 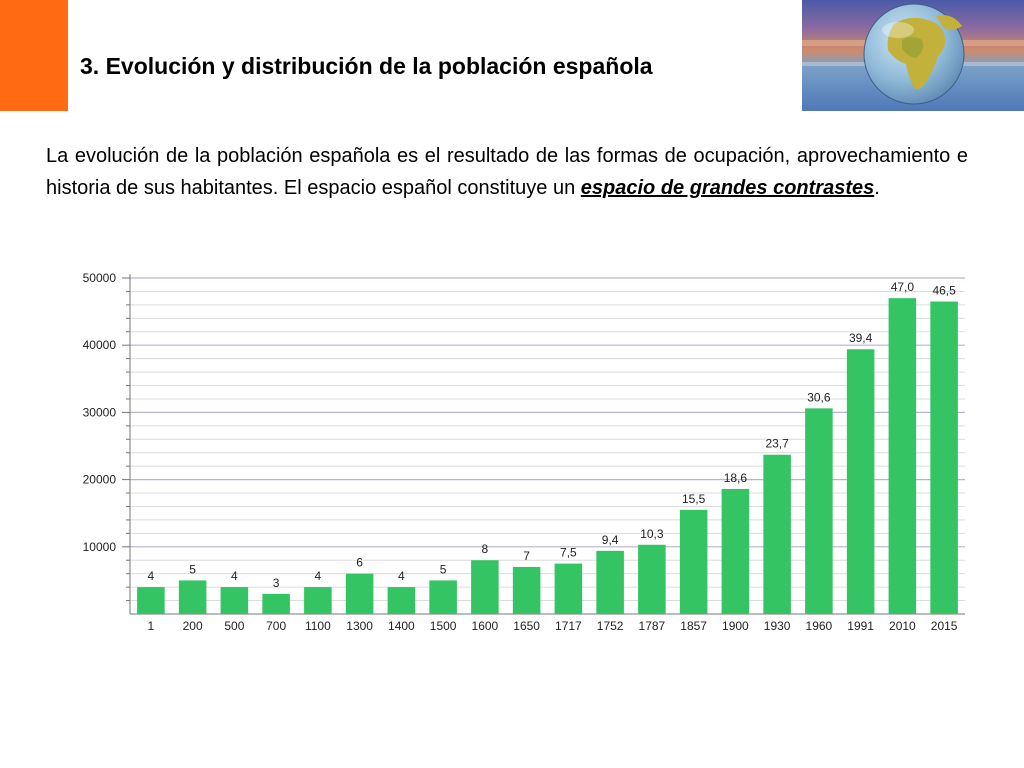 I want to click on x-tick-label-1300: 1300, so click(x=359, y=626).